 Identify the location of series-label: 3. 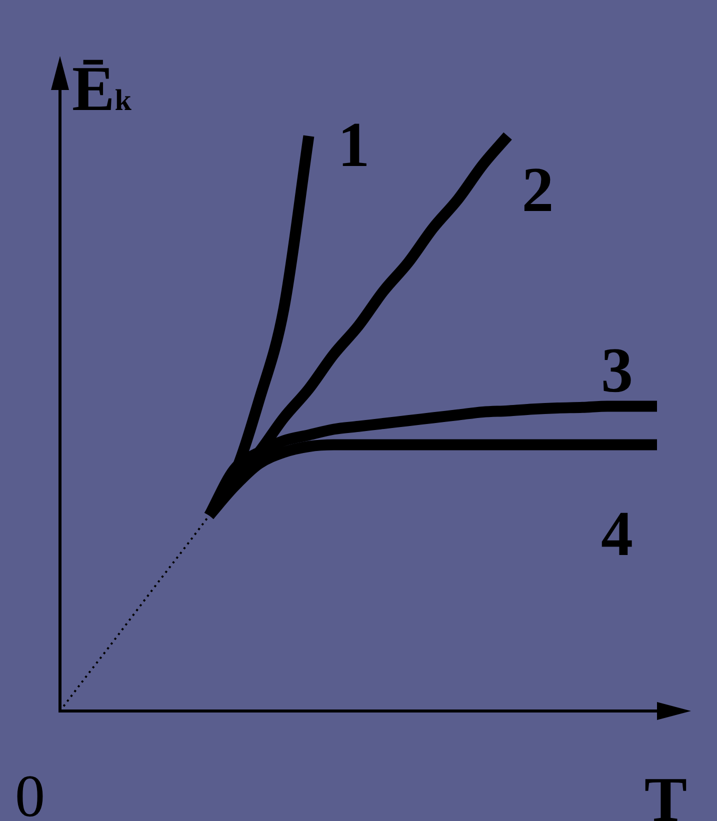
(617, 370).